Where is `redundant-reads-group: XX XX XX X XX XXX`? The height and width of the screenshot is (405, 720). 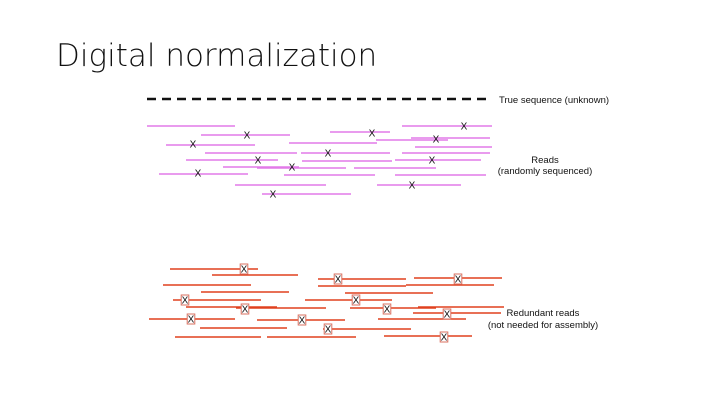
redundant-reads-group: XX XX XX X XX XXX is located at coordinates (326, 303).